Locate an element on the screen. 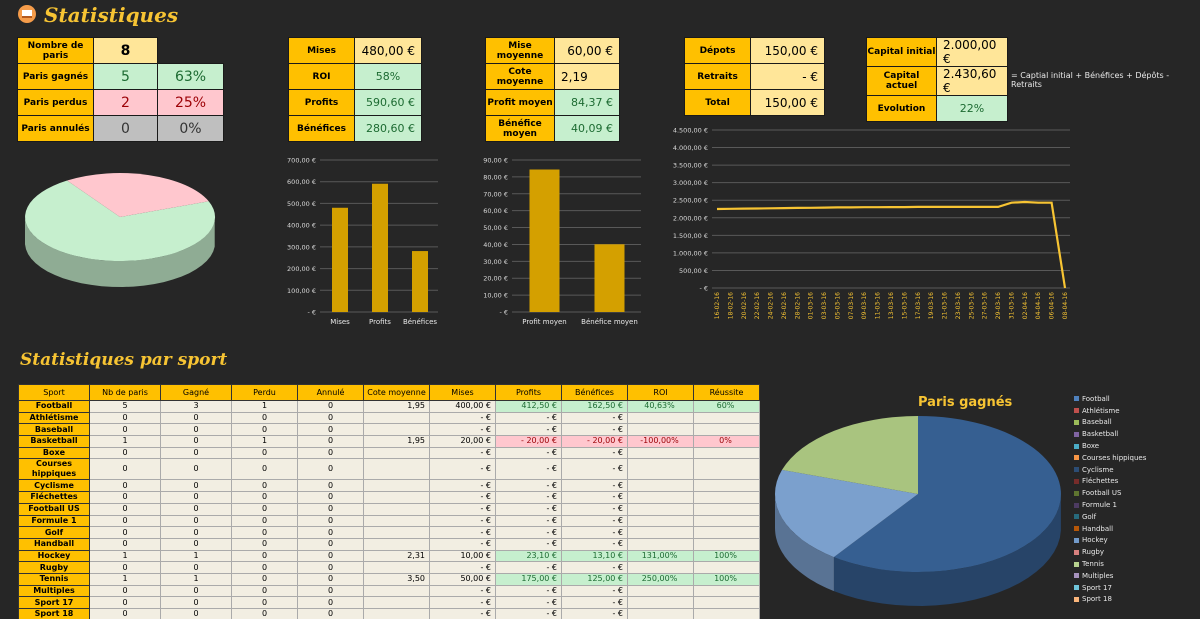 The image size is (1200, 619). mise-moyenne-value: 60,00 € is located at coordinates (587, 50).